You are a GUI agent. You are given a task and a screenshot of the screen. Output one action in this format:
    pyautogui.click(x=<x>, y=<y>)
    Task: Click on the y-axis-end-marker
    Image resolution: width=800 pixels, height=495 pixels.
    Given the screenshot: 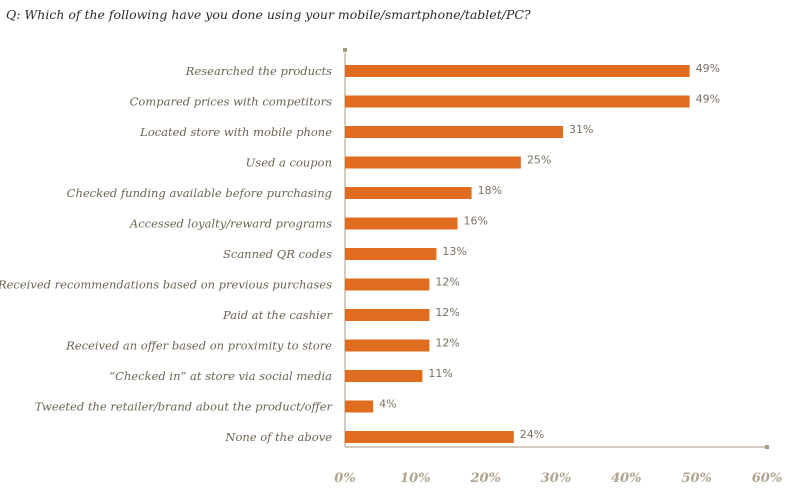 What is the action you would take?
    pyautogui.click(x=345, y=50)
    